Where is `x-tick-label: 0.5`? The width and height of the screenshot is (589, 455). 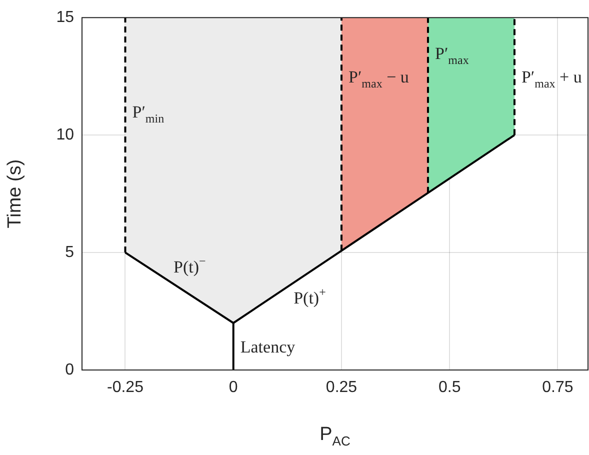 x-tick-label: 0.5 is located at coordinates (449, 387).